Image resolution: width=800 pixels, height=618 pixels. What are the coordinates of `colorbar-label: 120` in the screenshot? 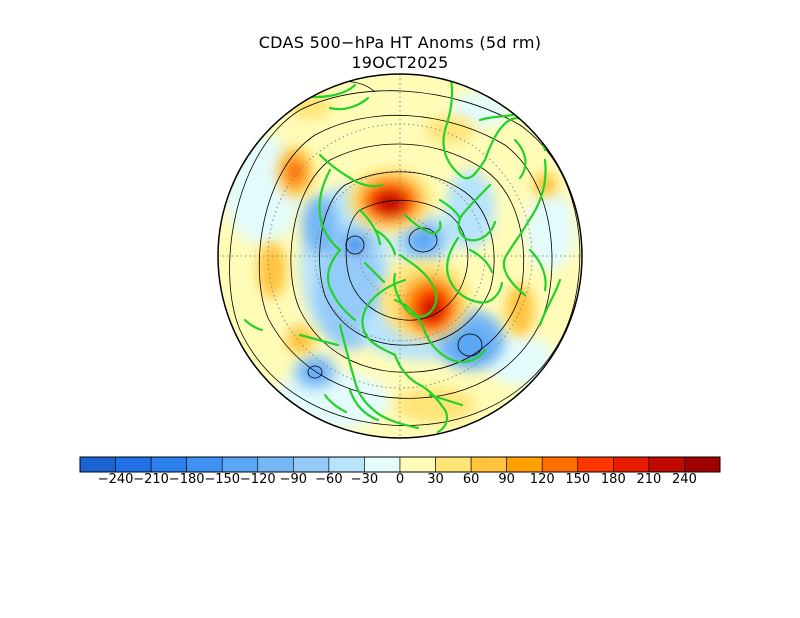 It's located at (542, 479).